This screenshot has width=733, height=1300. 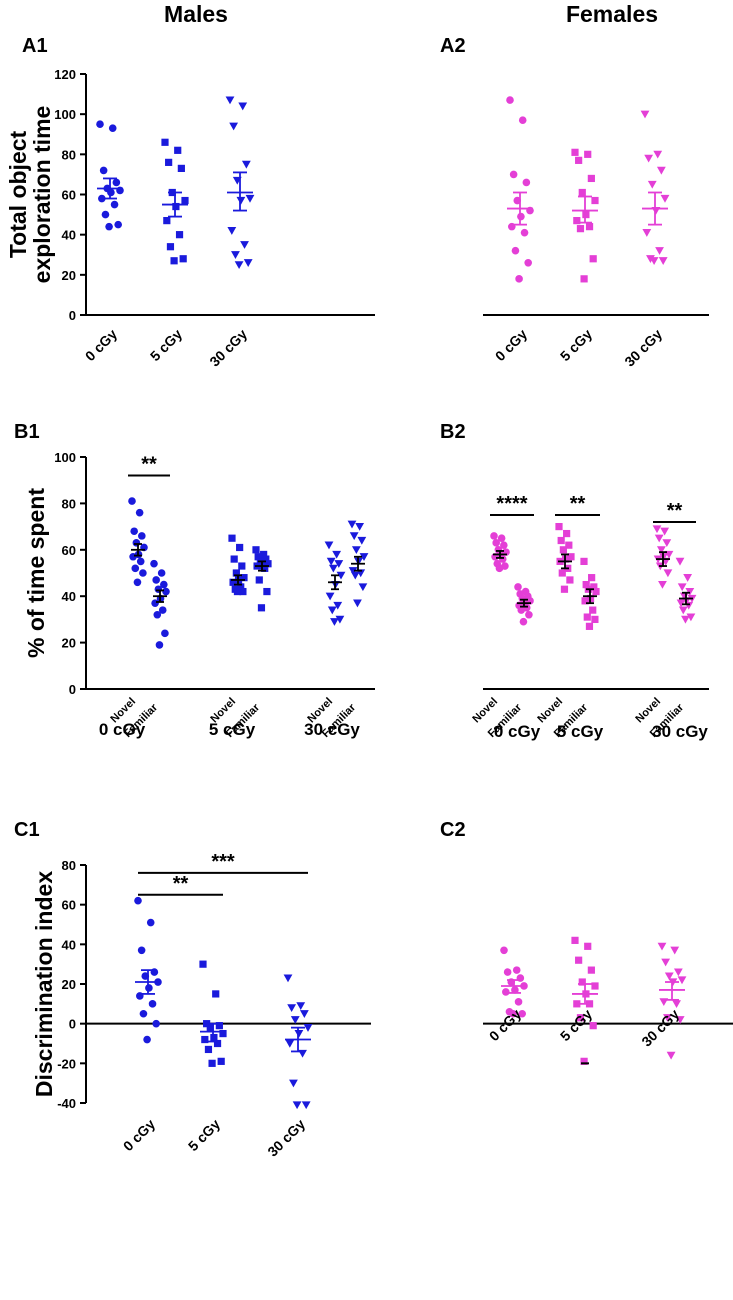 What do you see at coordinates (69, 905) in the screenshot?
I see `y-tick-label: 60` at bounding box center [69, 905].